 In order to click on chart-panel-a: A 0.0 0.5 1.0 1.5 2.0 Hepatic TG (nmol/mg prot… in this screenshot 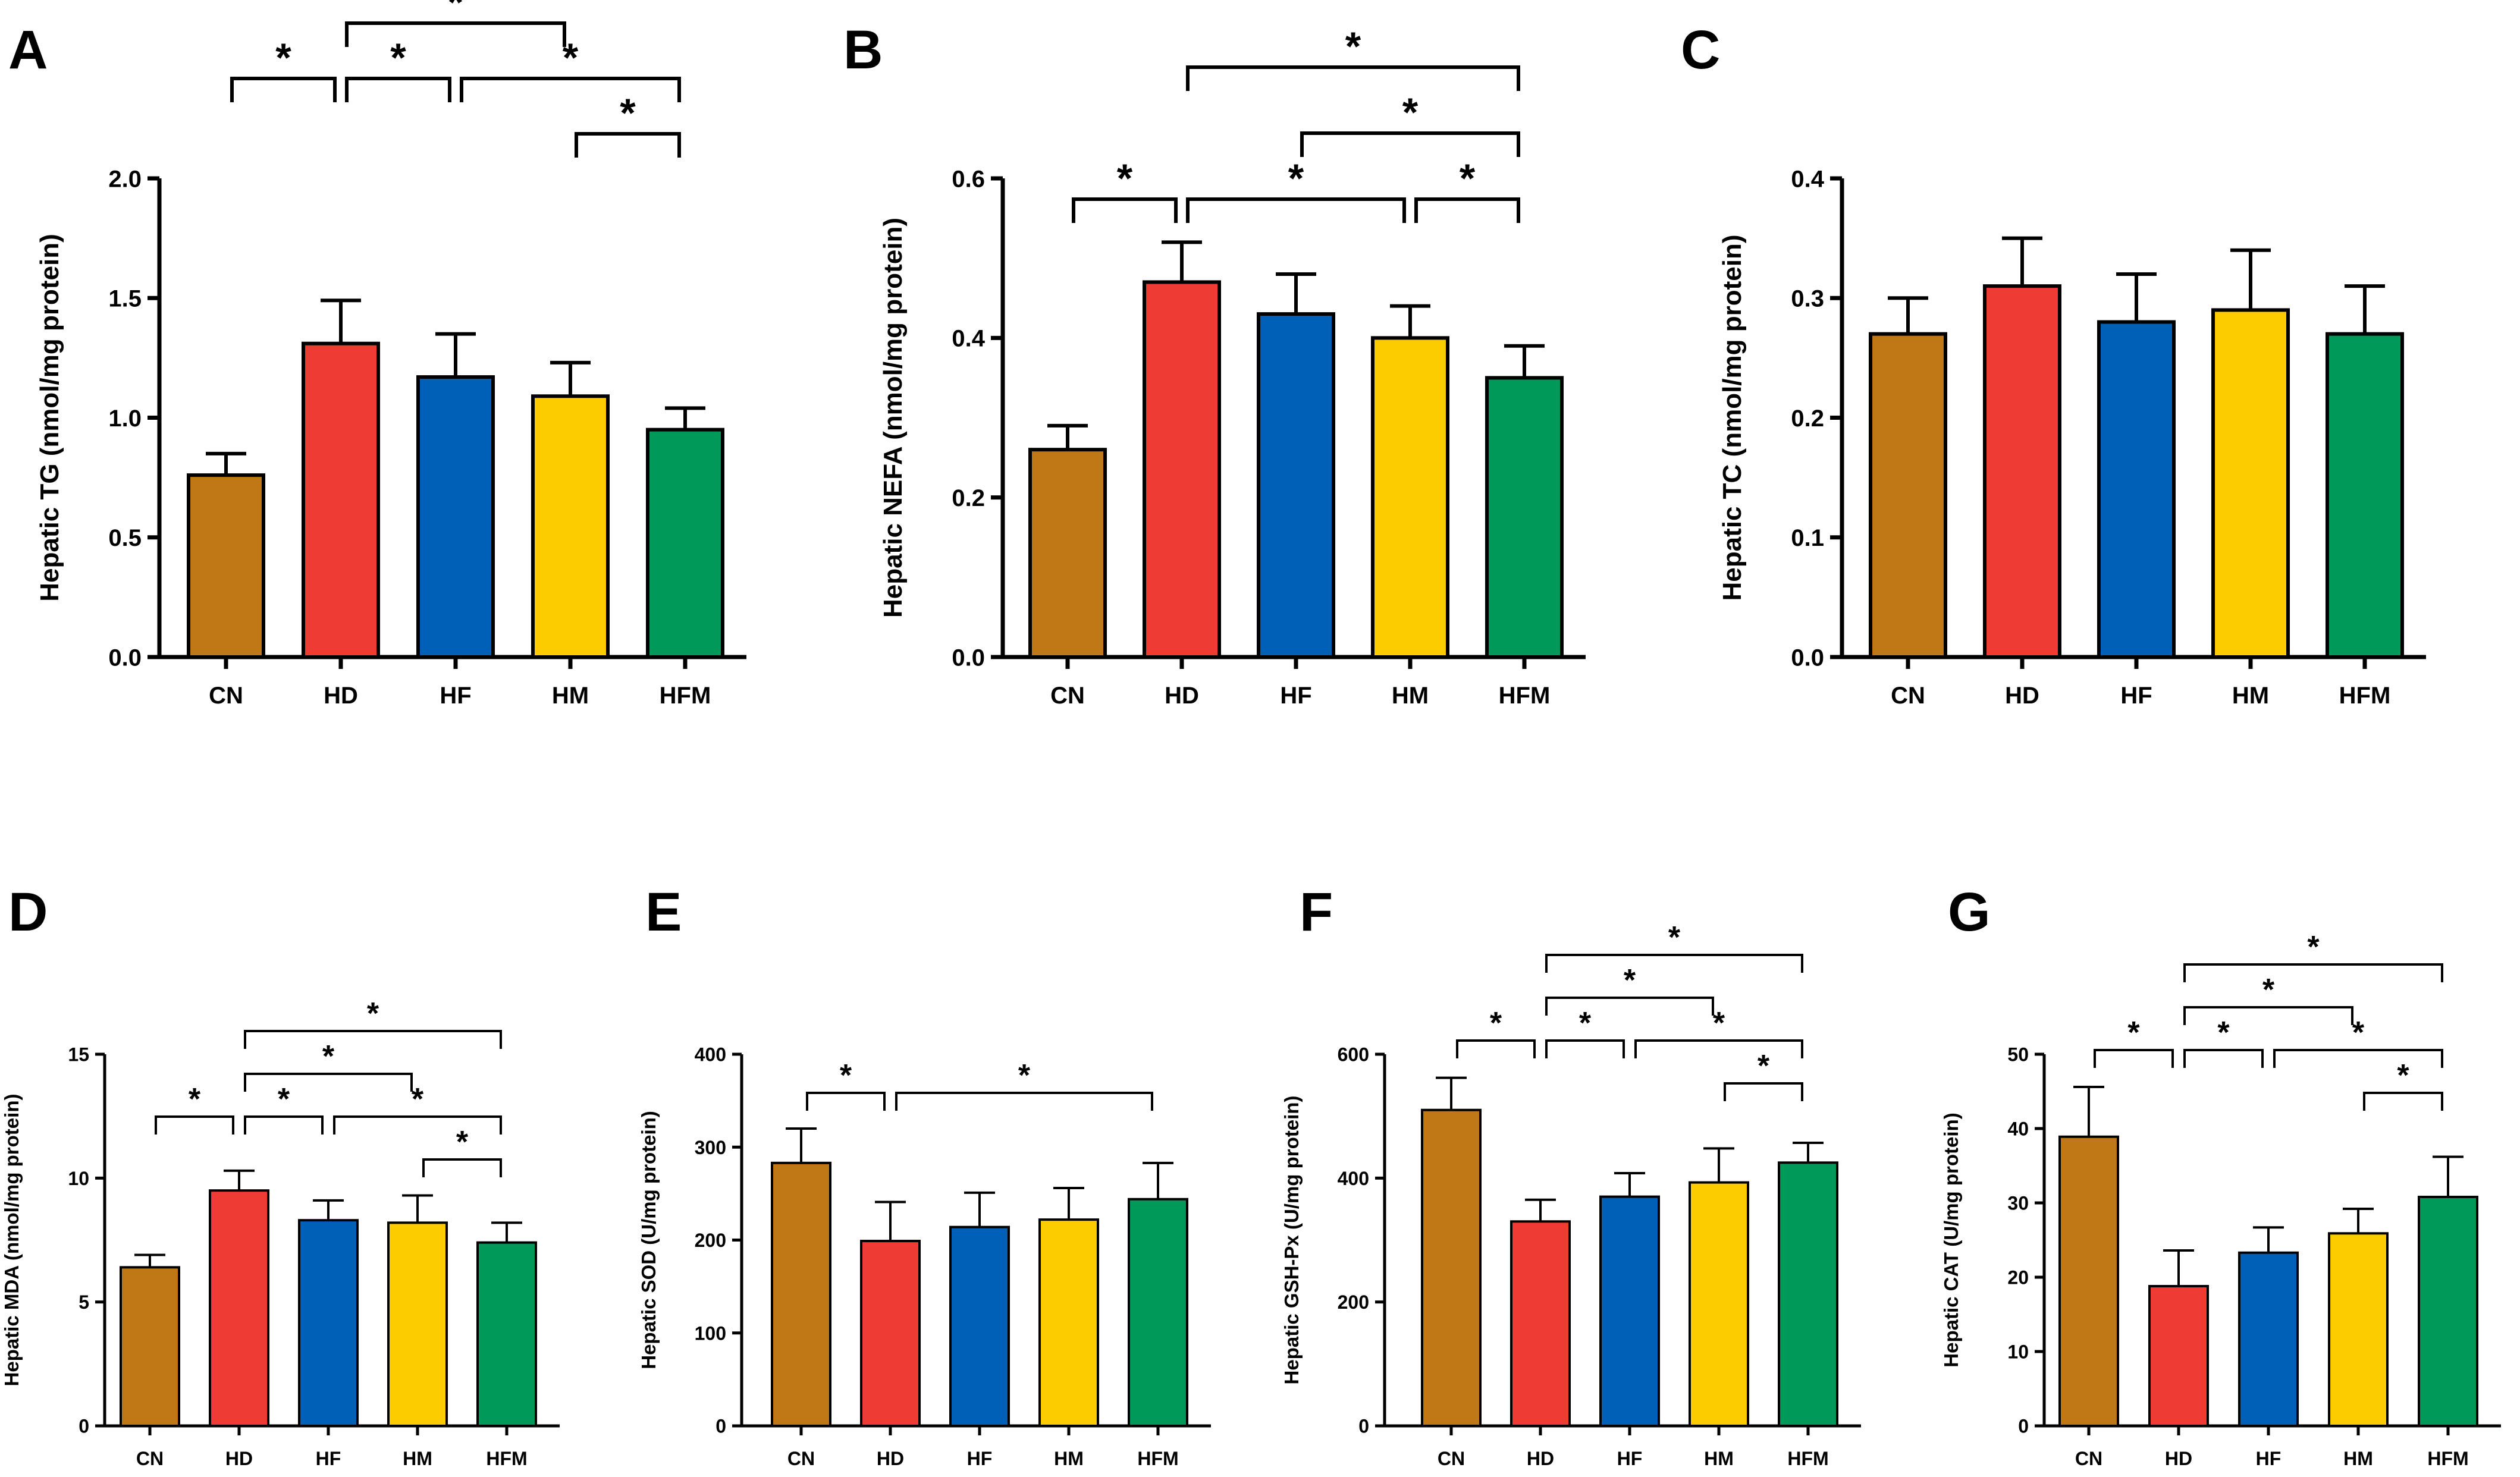, I will do `click(377, 354)`.